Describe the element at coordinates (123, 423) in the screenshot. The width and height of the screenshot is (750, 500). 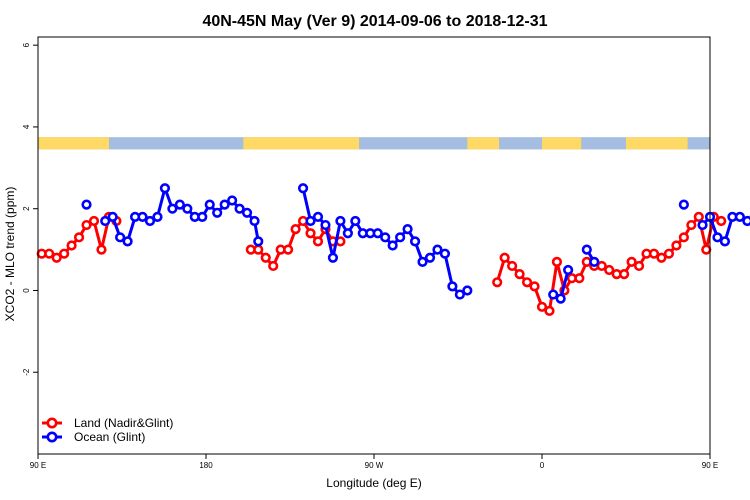
I see `legend-land-label: Land (Nadir&Glint)` at that location.